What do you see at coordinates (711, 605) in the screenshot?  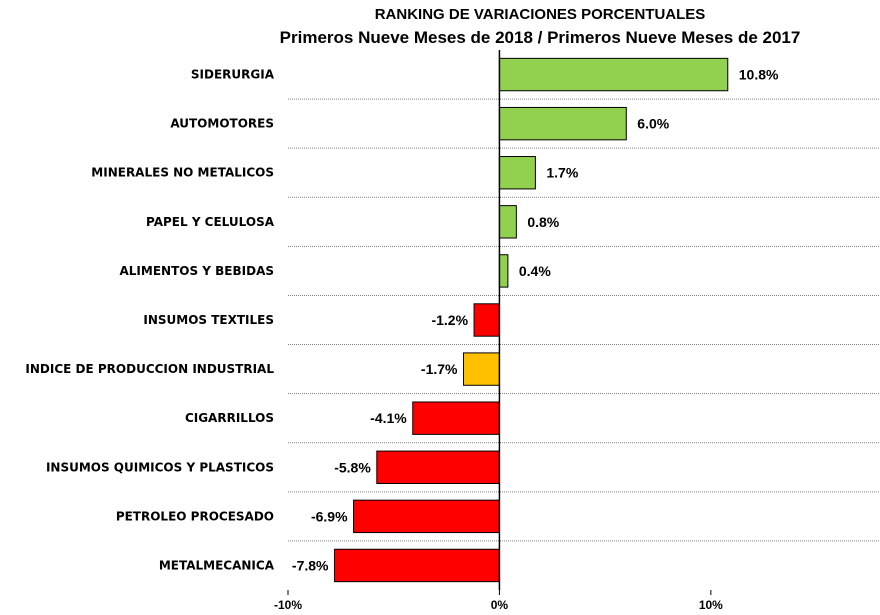 I see `tick-label: 10%` at bounding box center [711, 605].